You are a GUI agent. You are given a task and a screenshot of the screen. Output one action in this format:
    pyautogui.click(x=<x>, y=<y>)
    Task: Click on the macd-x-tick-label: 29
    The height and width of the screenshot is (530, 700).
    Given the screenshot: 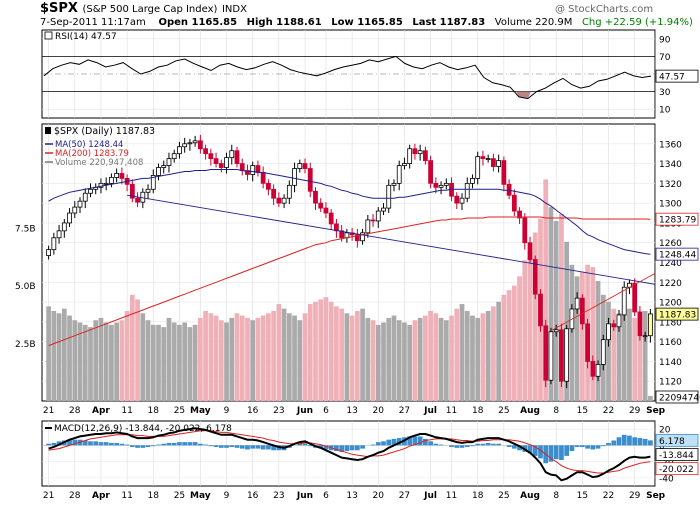 What is the action you would take?
    pyautogui.click(x=635, y=496)
    